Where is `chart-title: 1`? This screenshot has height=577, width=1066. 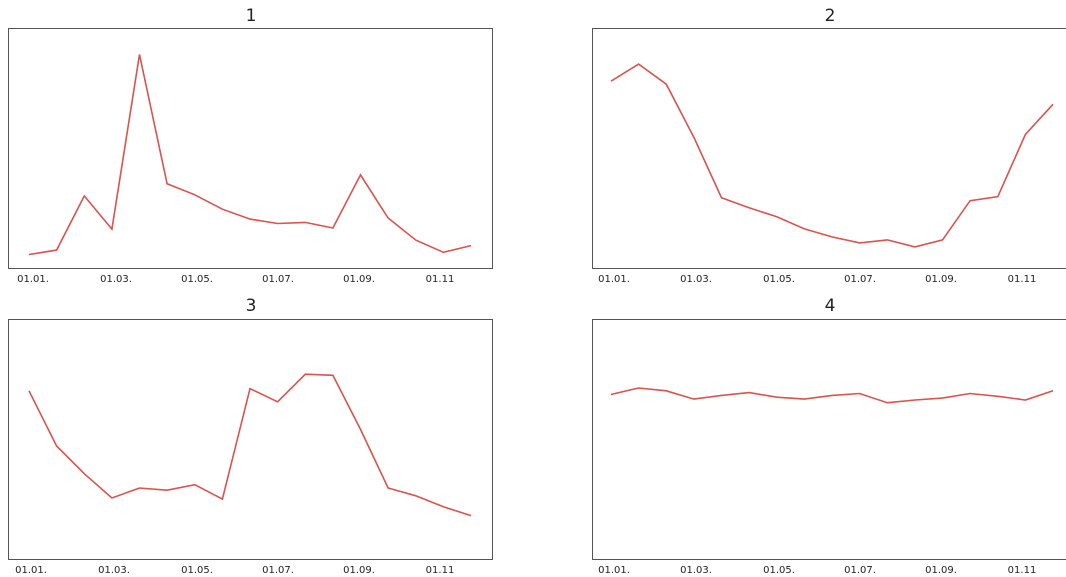
chart-title: 1 is located at coordinates (251, 16).